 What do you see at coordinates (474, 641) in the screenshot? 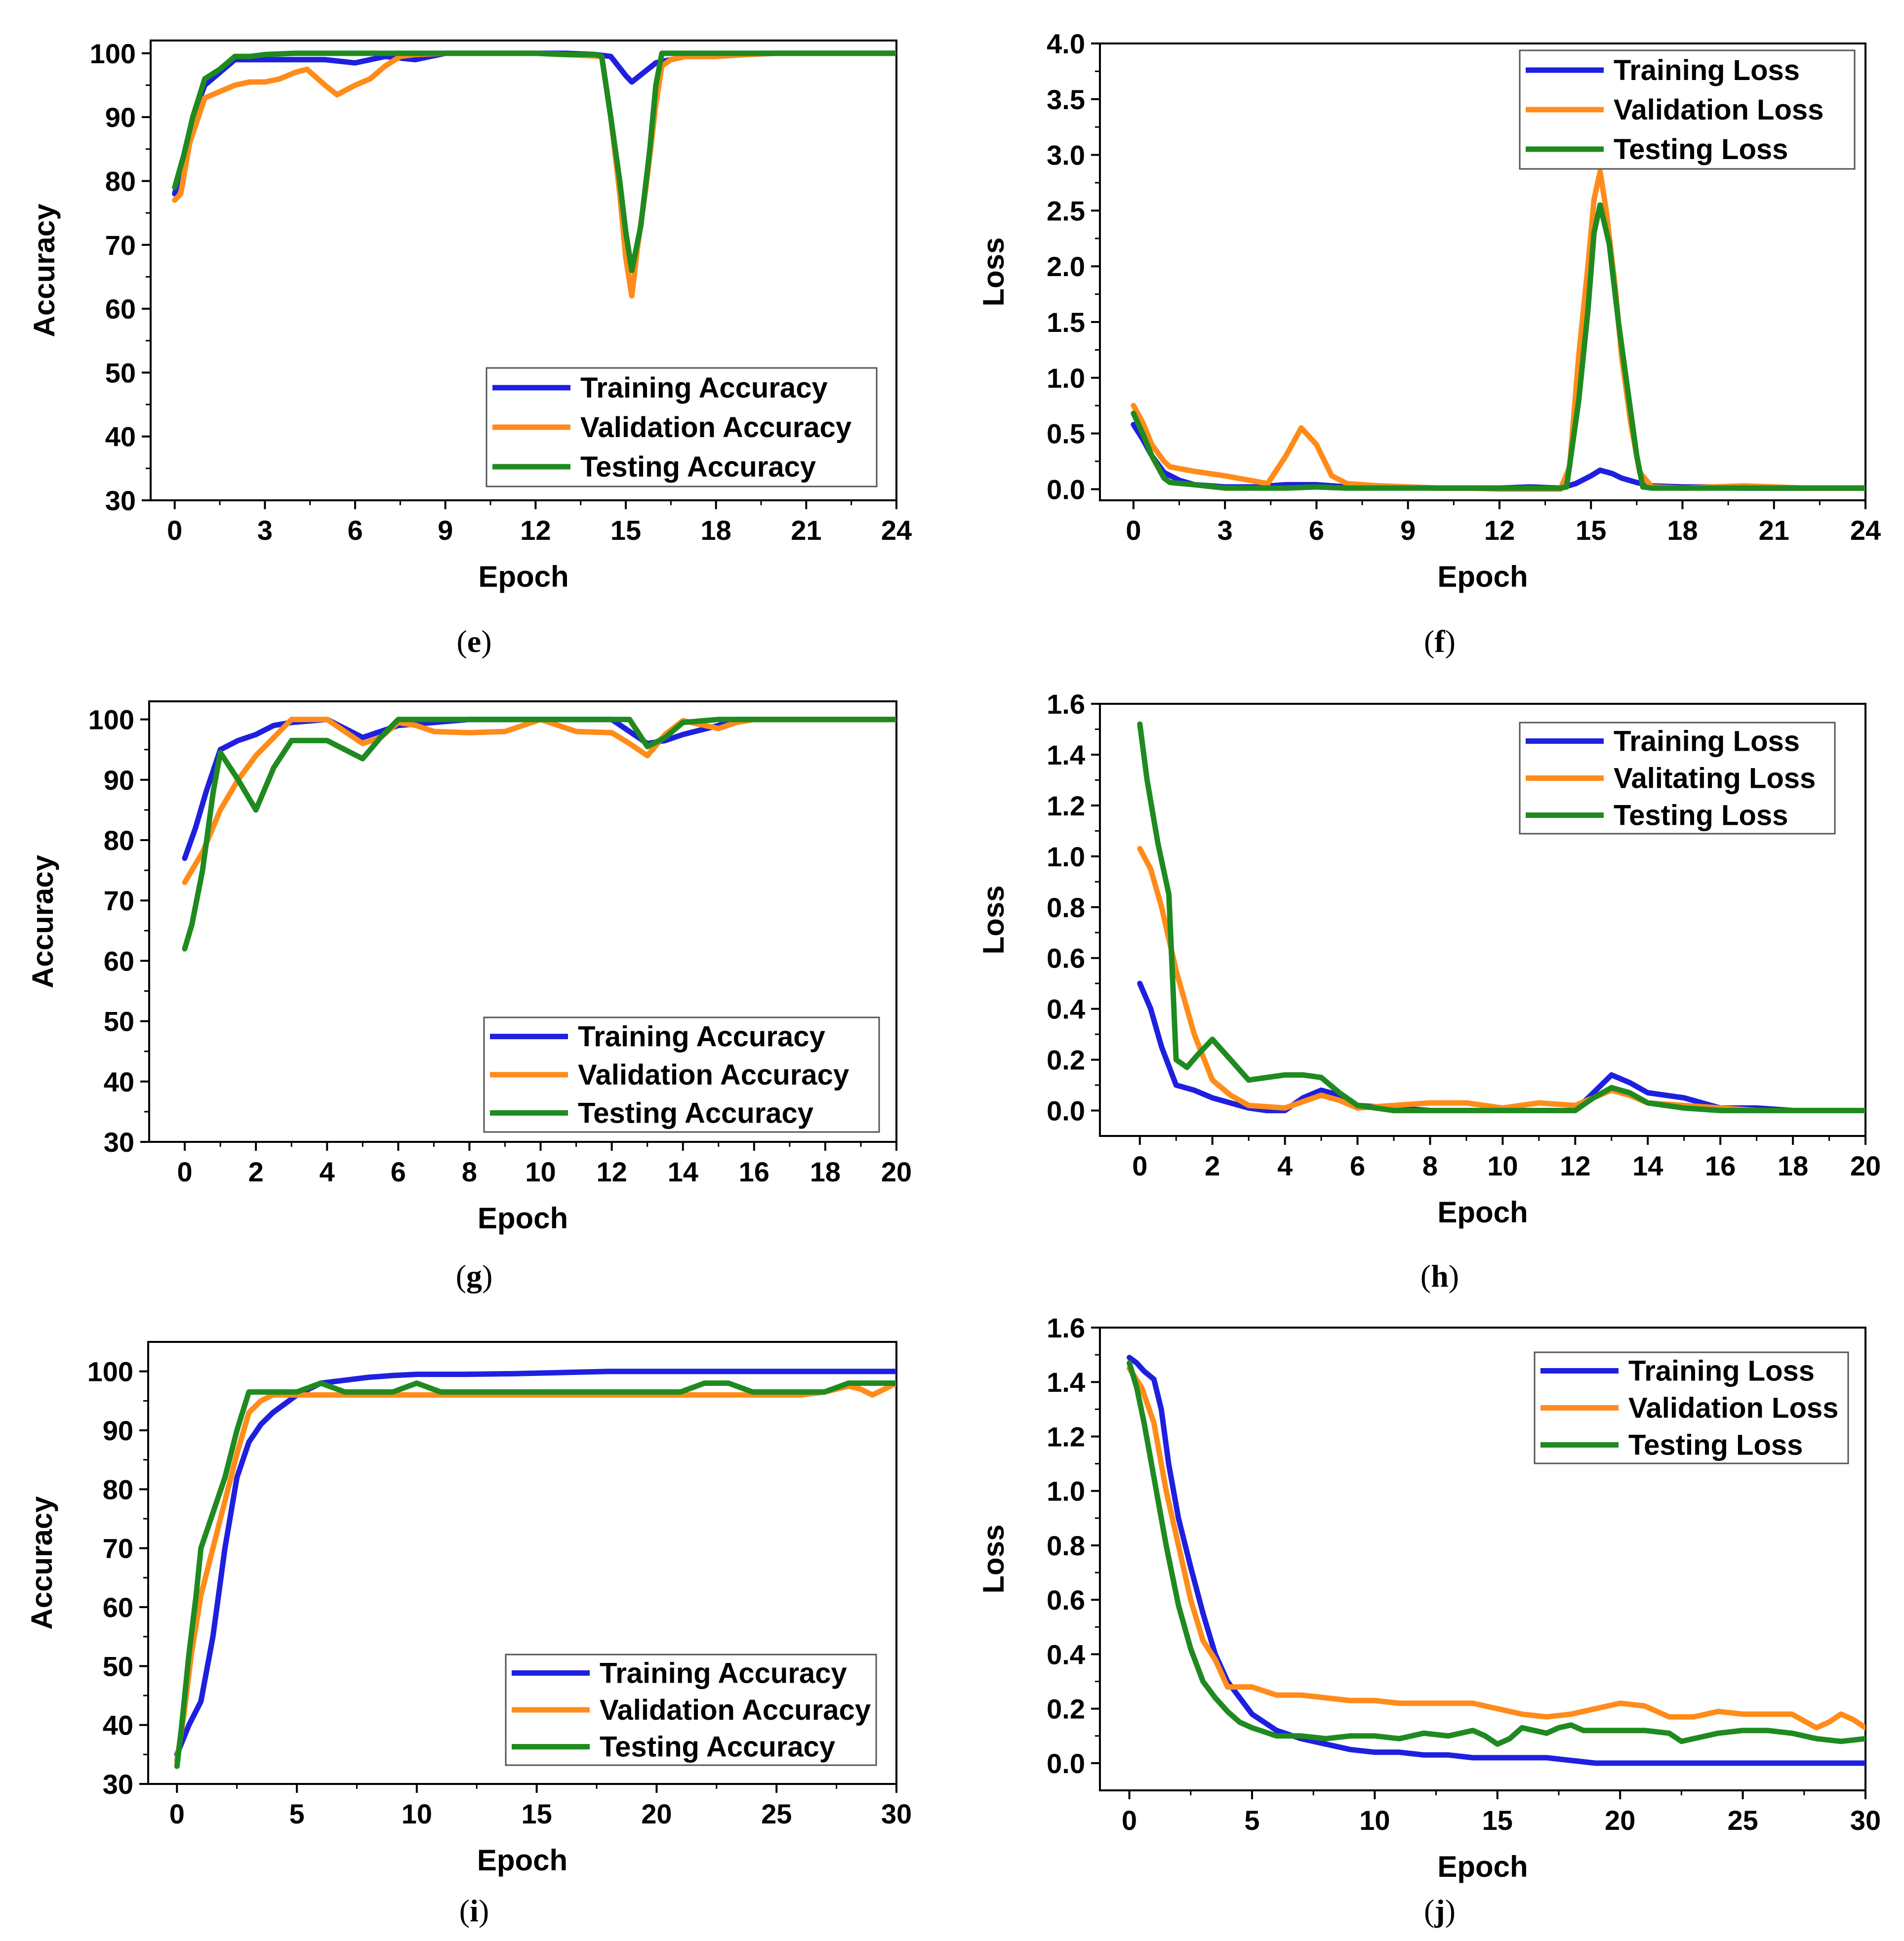
I see `caption-e: (e)` at bounding box center [474, 641].